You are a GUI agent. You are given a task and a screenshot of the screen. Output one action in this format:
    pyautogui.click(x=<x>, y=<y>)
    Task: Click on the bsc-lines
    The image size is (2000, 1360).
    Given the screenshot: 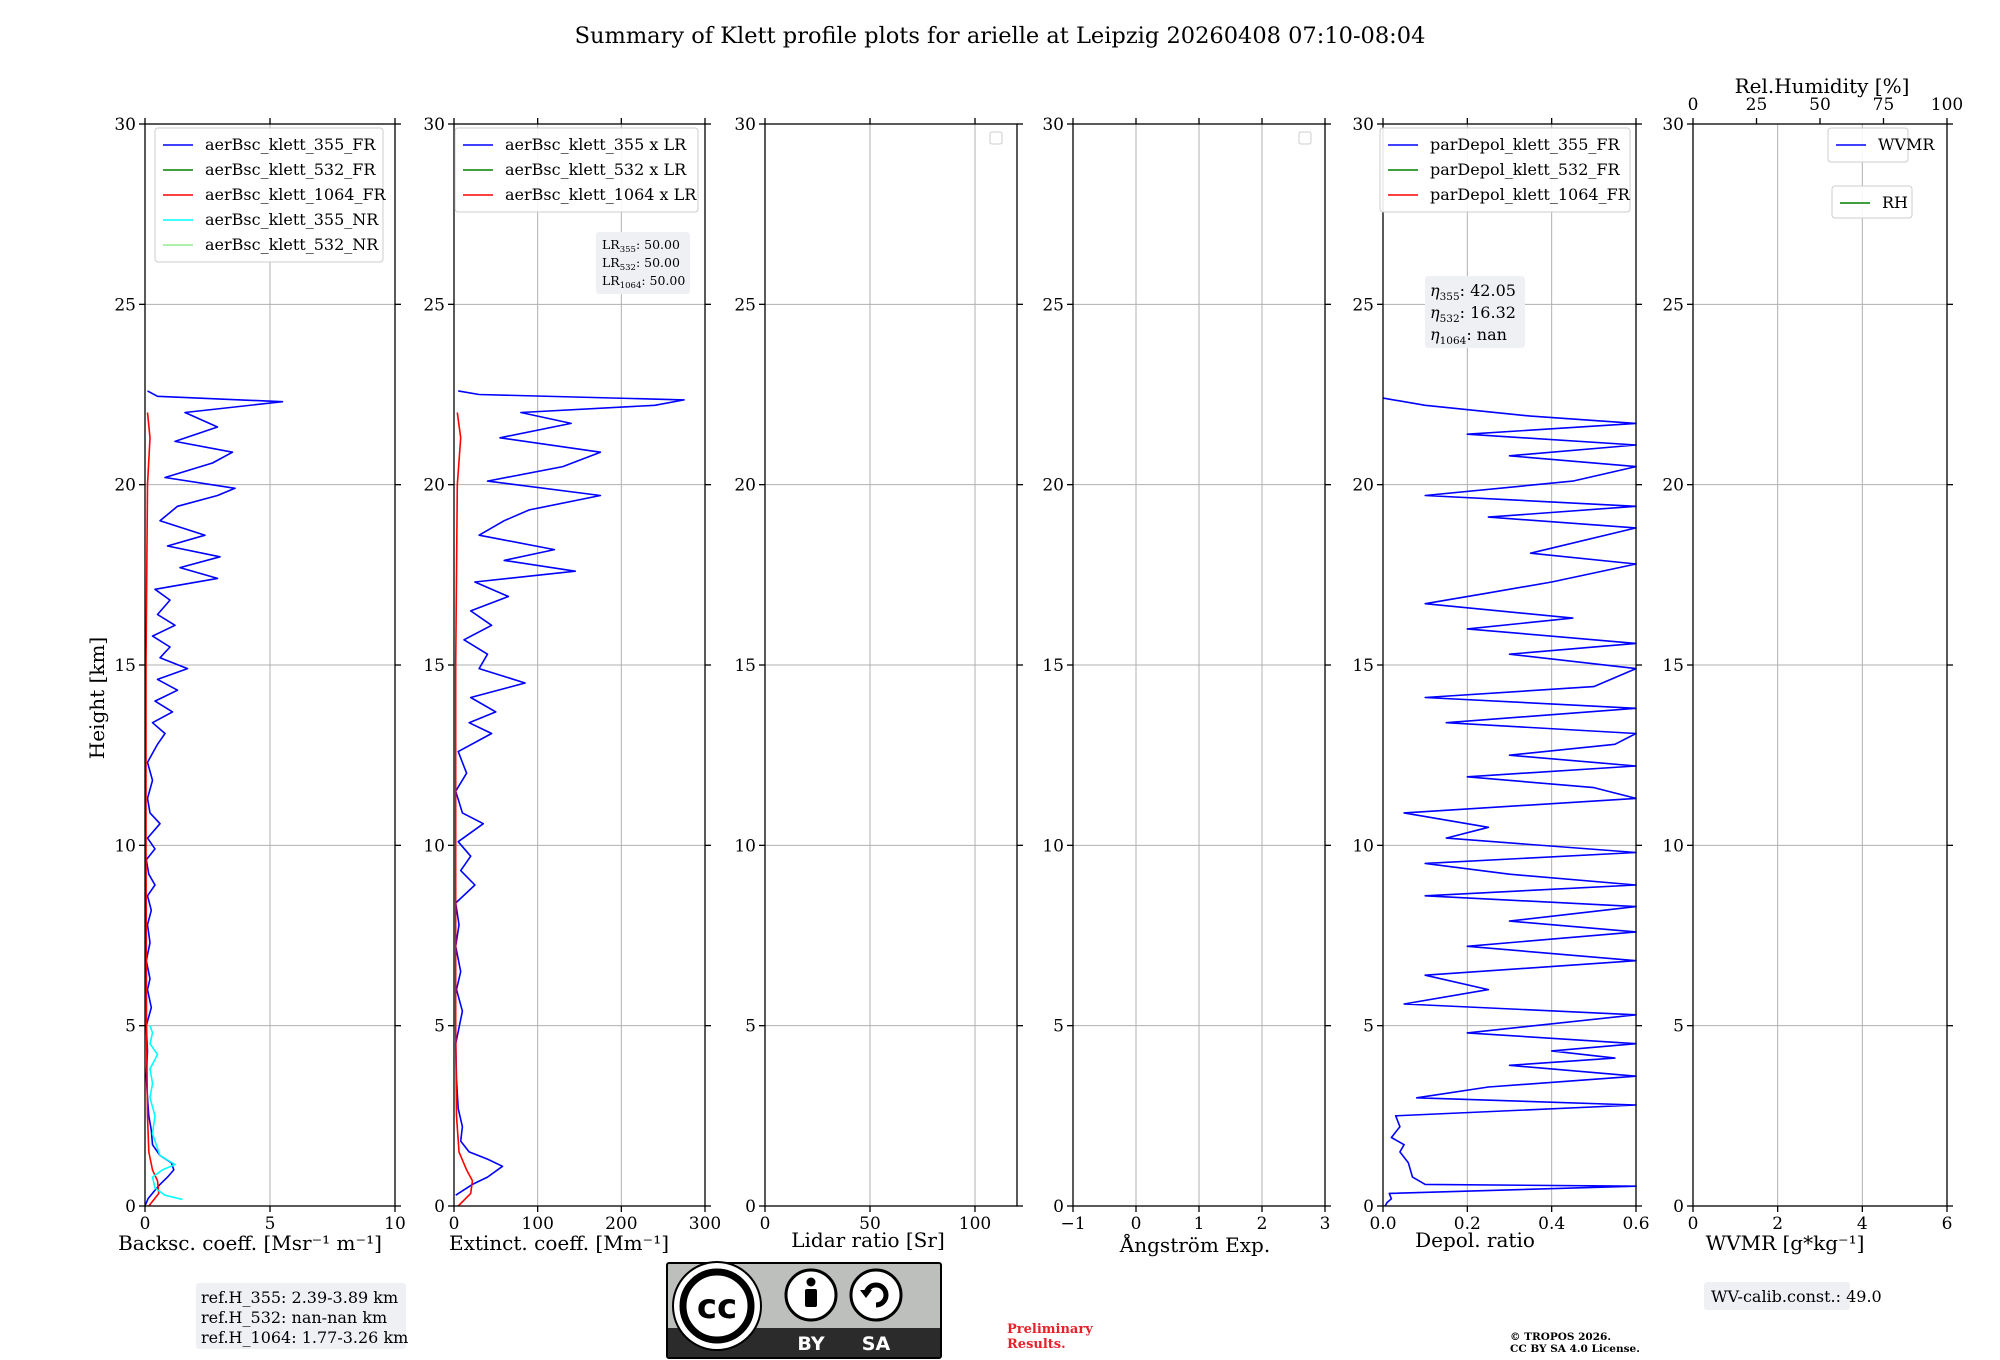 What is the action you would take?
    pyautogui.click(x=214, y=798)
    